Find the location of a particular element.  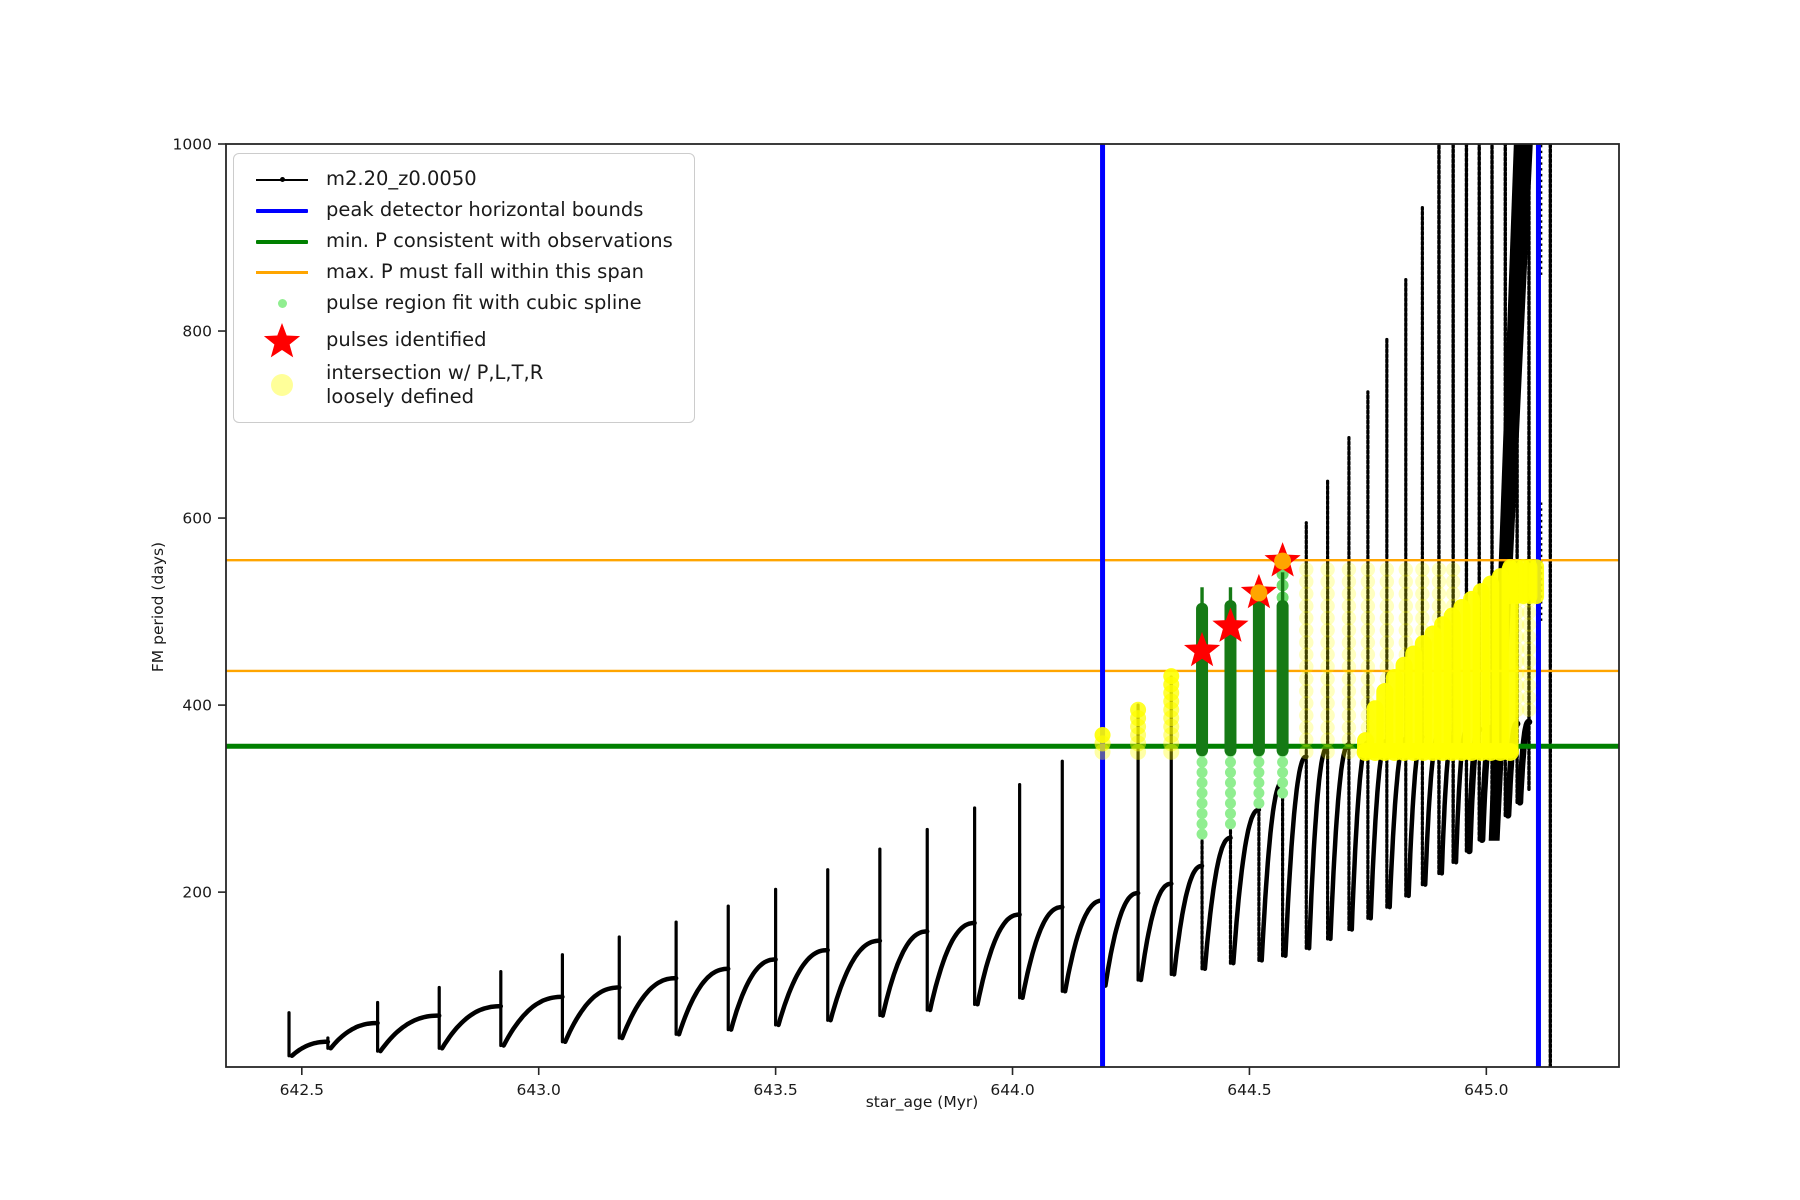

pulse-star is located at coordinates (1202, 649).